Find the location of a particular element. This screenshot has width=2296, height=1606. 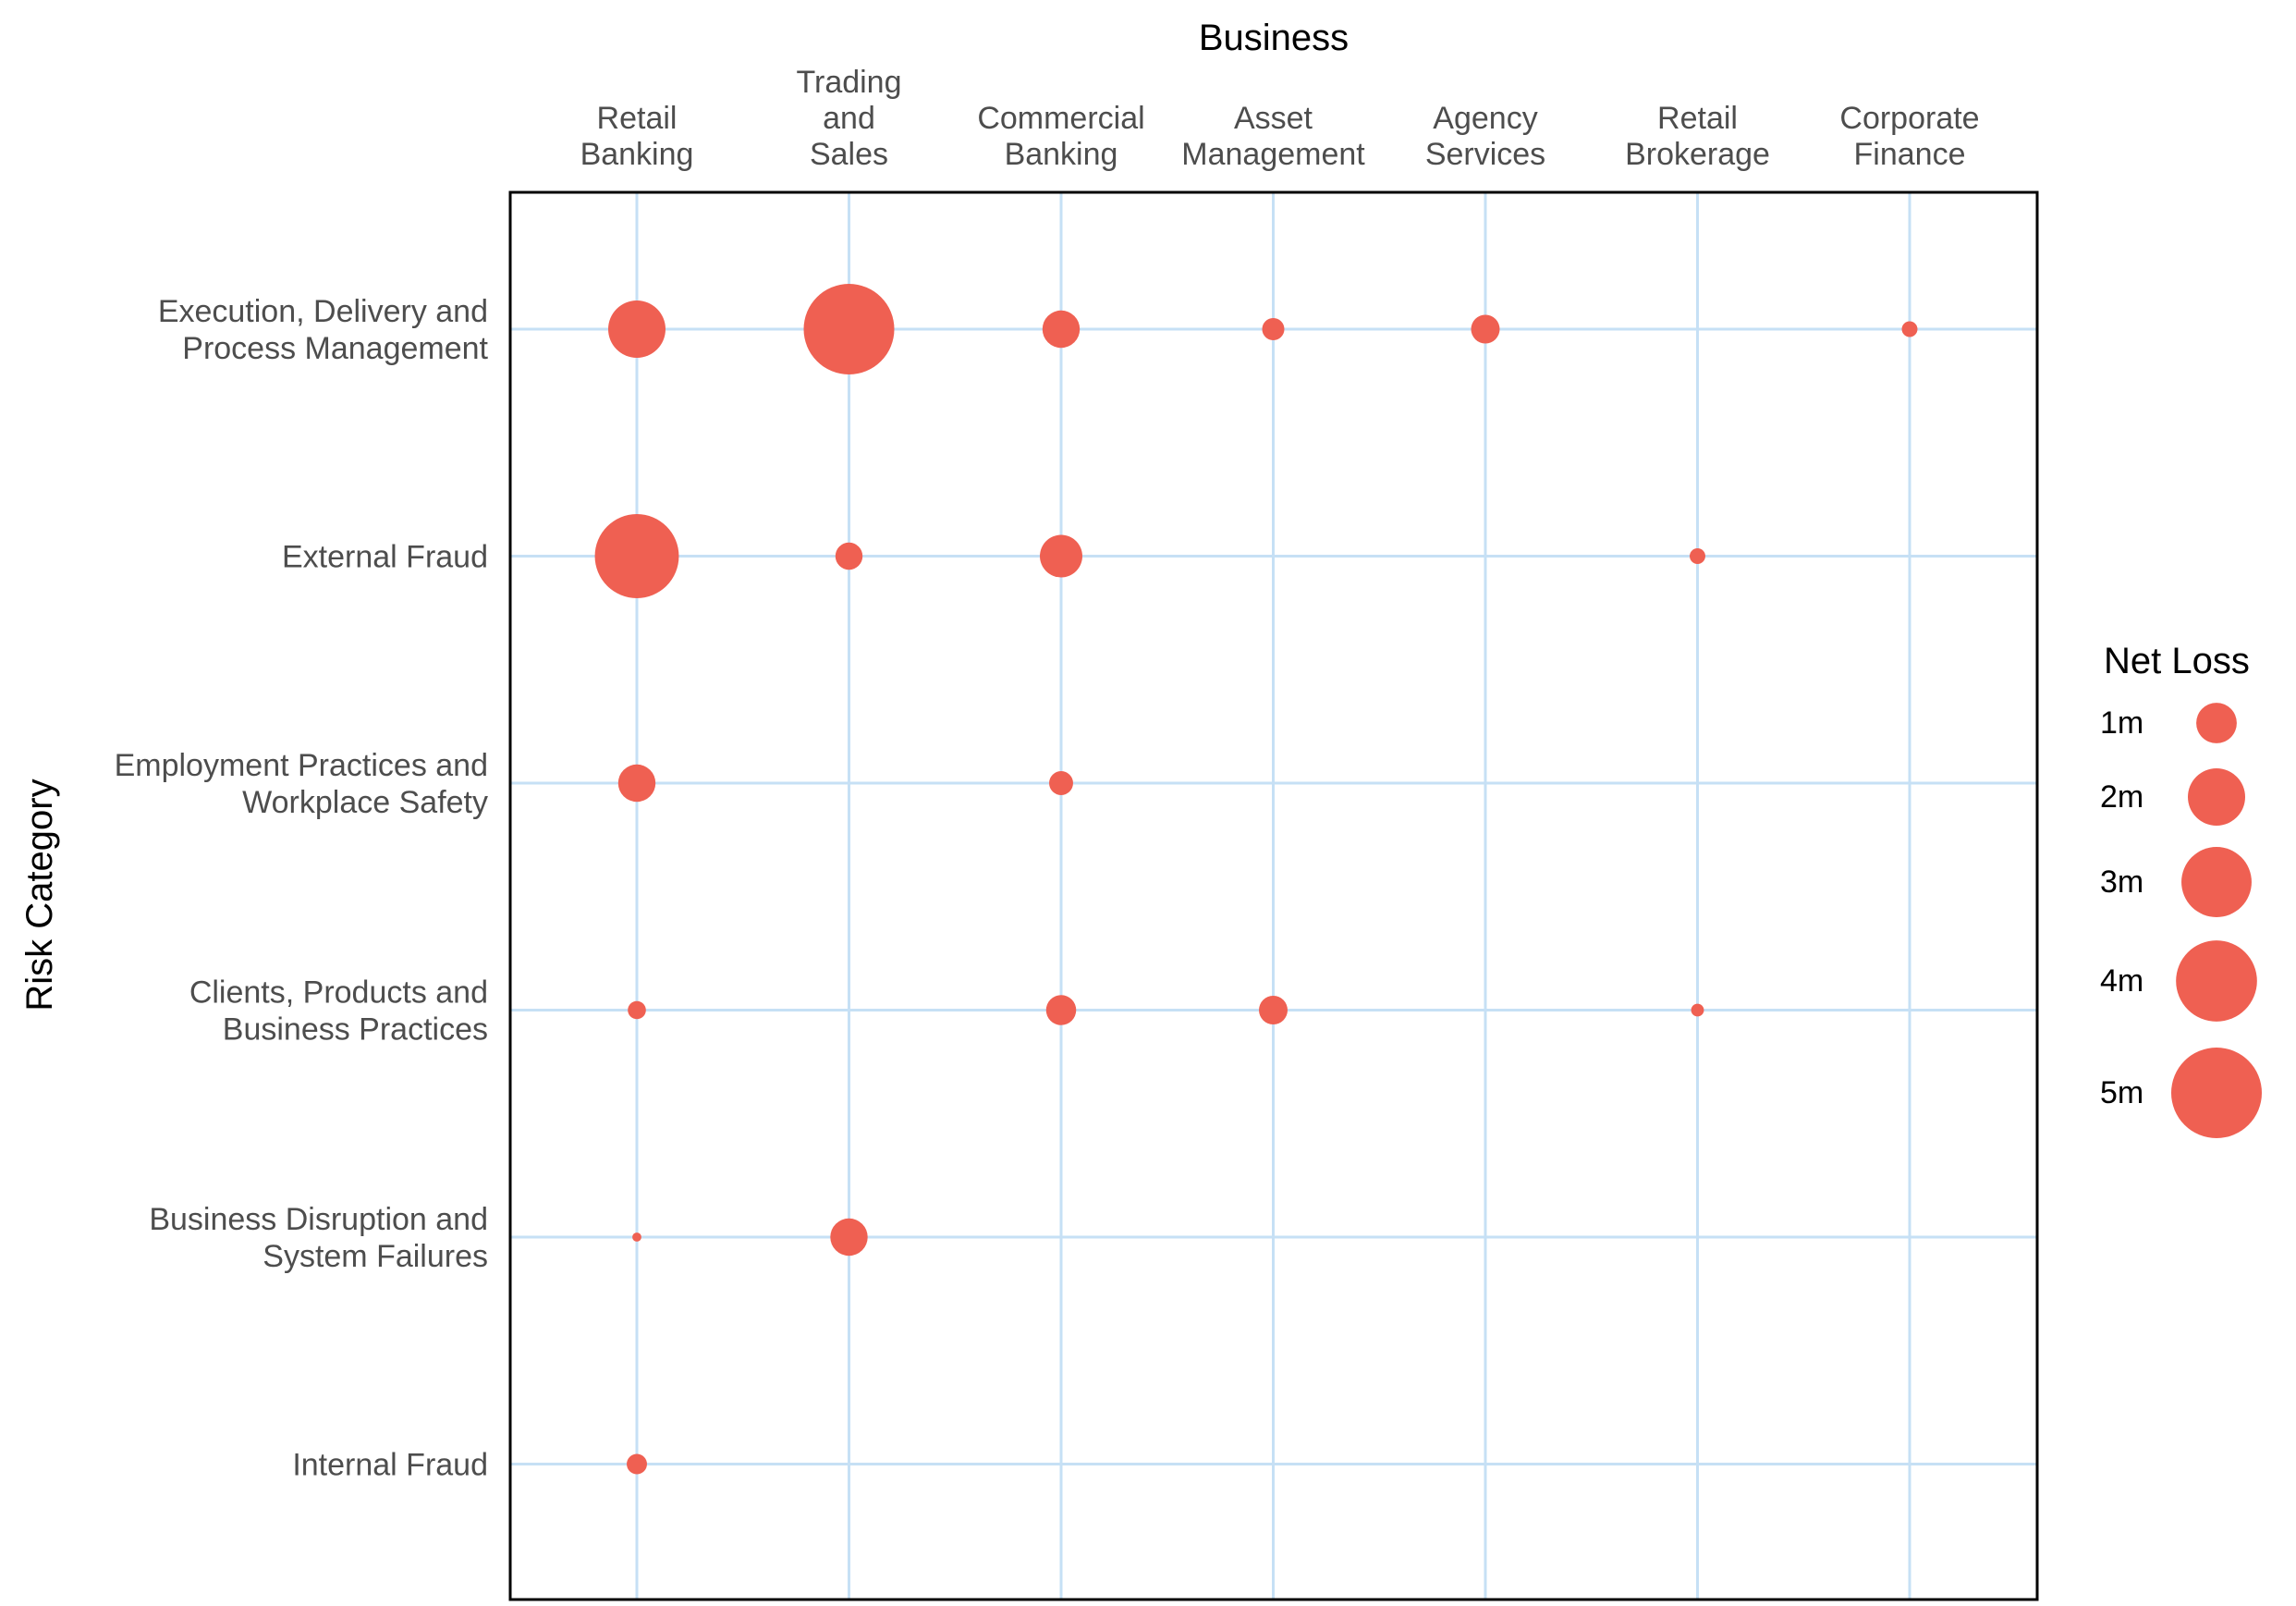

legend-label: 2m is located at coordinates (2122, 797).